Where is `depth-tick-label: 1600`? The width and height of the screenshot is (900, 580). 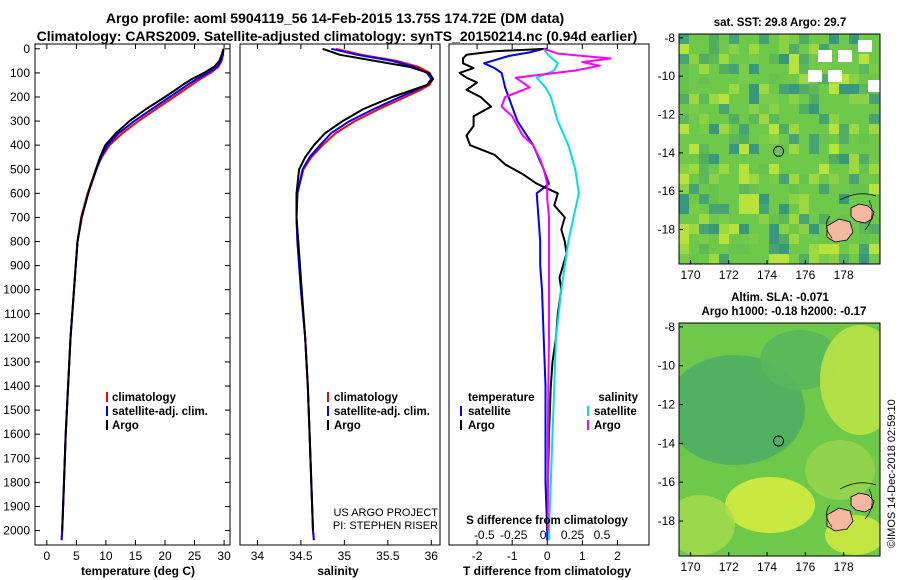
depth-tick-label: 1600 is located at coordinates (16, 434).